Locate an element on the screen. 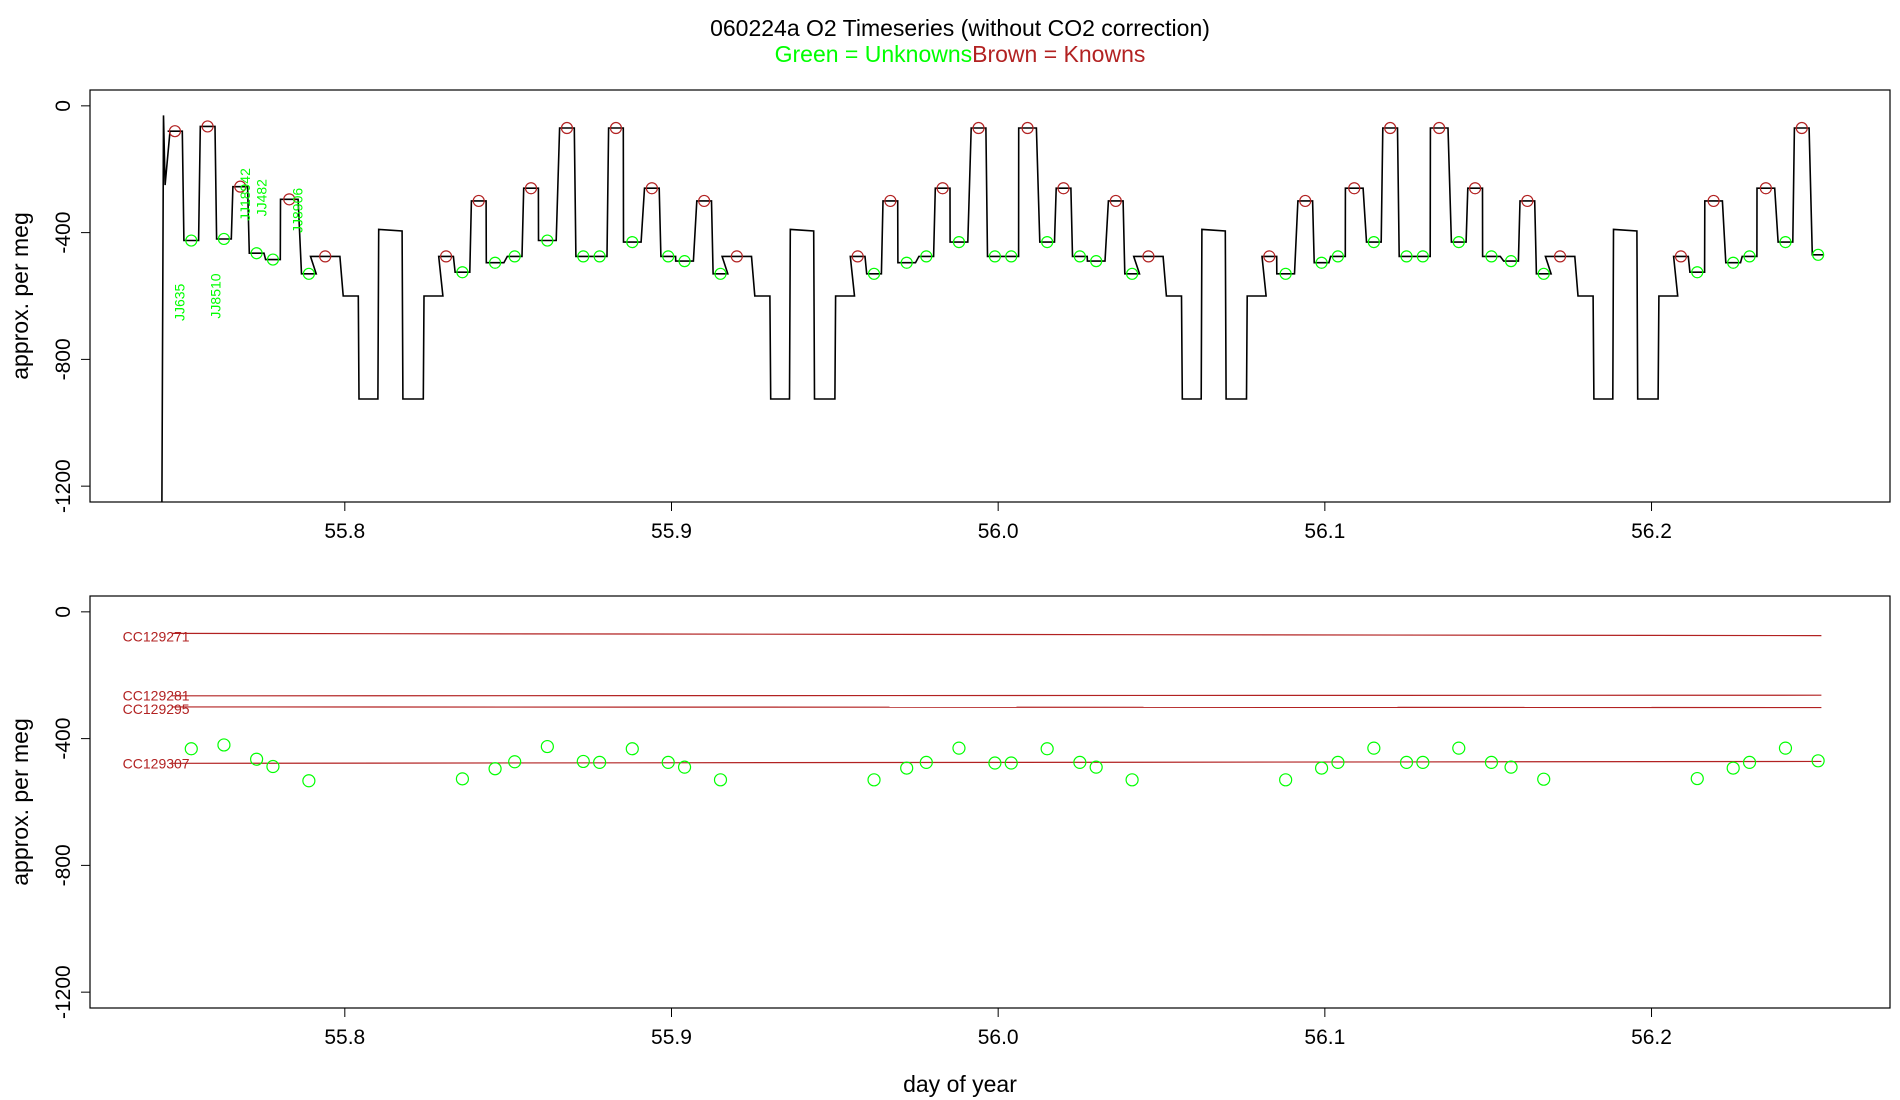  x-tick-label: 56.1 is located at coordinates (1324, 531).